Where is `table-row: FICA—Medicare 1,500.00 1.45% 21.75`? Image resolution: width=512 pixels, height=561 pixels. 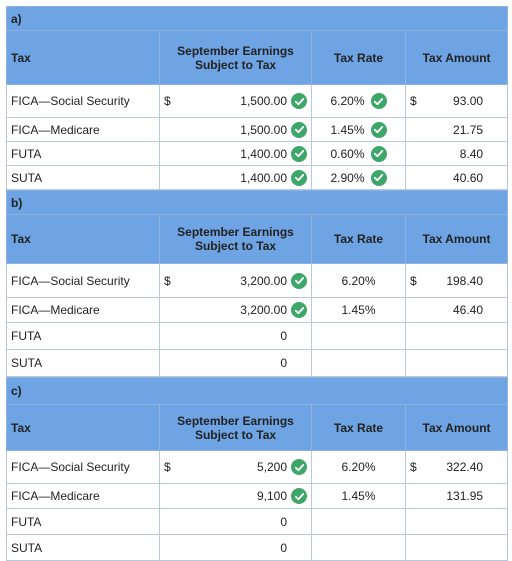
table-row: FICA—Medicare 1,500.00 1.45% 21.75 is located at coordinates (257, 129).